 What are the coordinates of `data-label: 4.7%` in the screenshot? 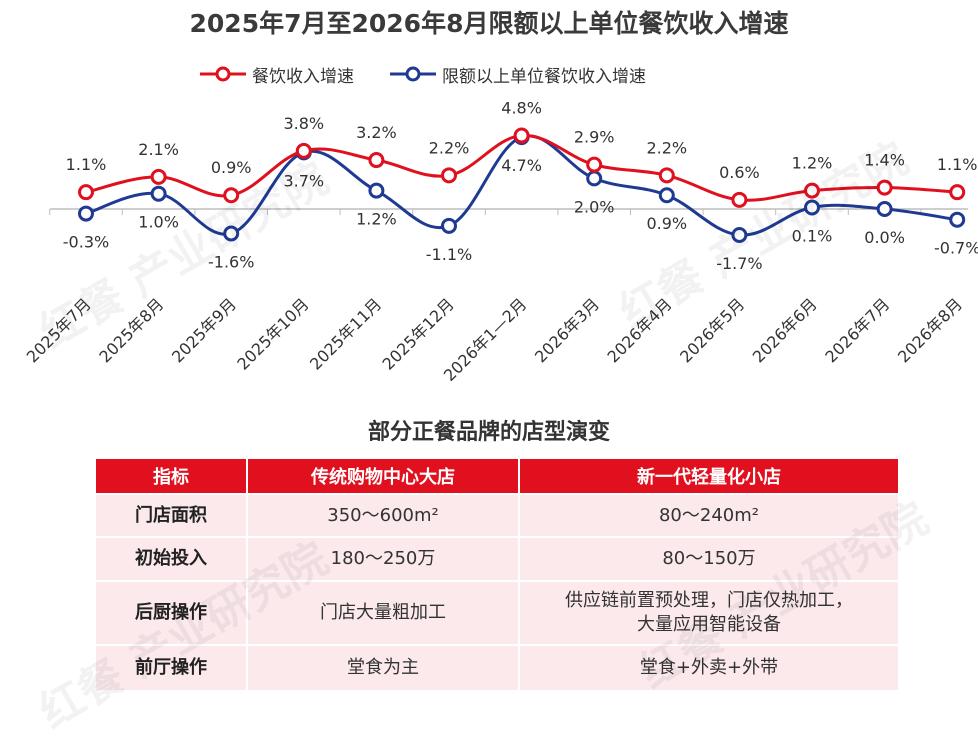 It's located at (521, 165).